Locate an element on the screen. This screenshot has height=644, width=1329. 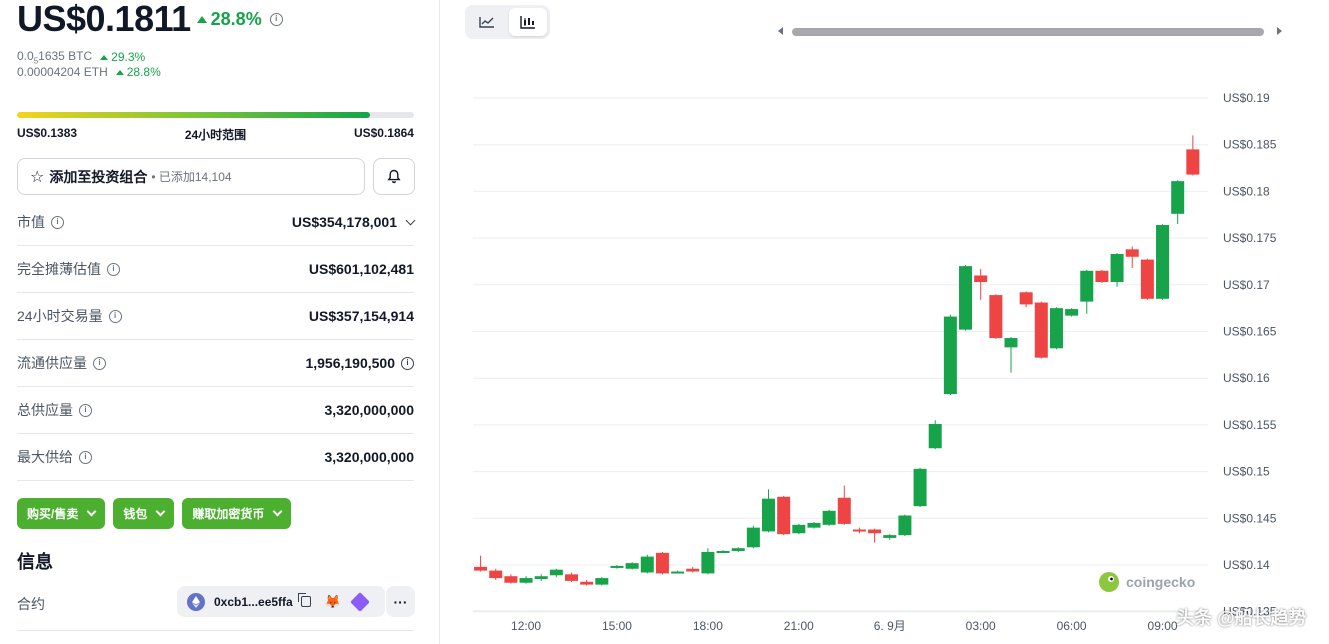
copy-icon is located at coordinates (304, 600).